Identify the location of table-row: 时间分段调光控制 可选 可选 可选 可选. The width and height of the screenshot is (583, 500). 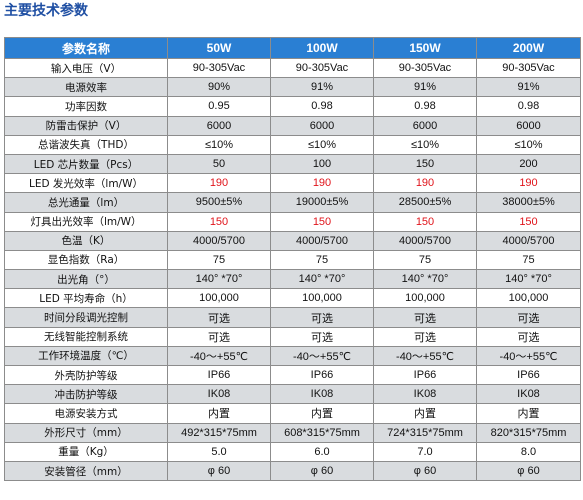
(292, 317).